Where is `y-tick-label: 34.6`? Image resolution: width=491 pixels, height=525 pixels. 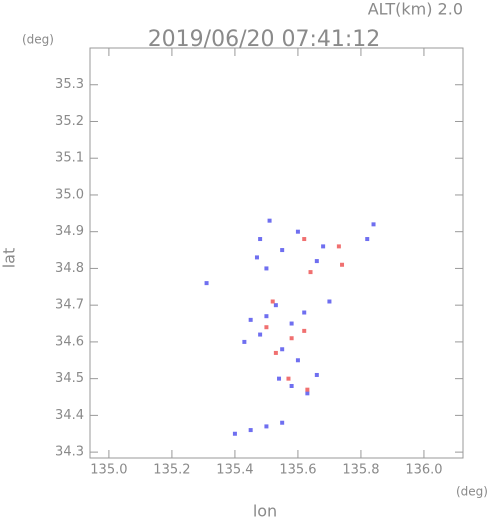
y-tick-label: 34.6 is located at coordinates (69, 341).